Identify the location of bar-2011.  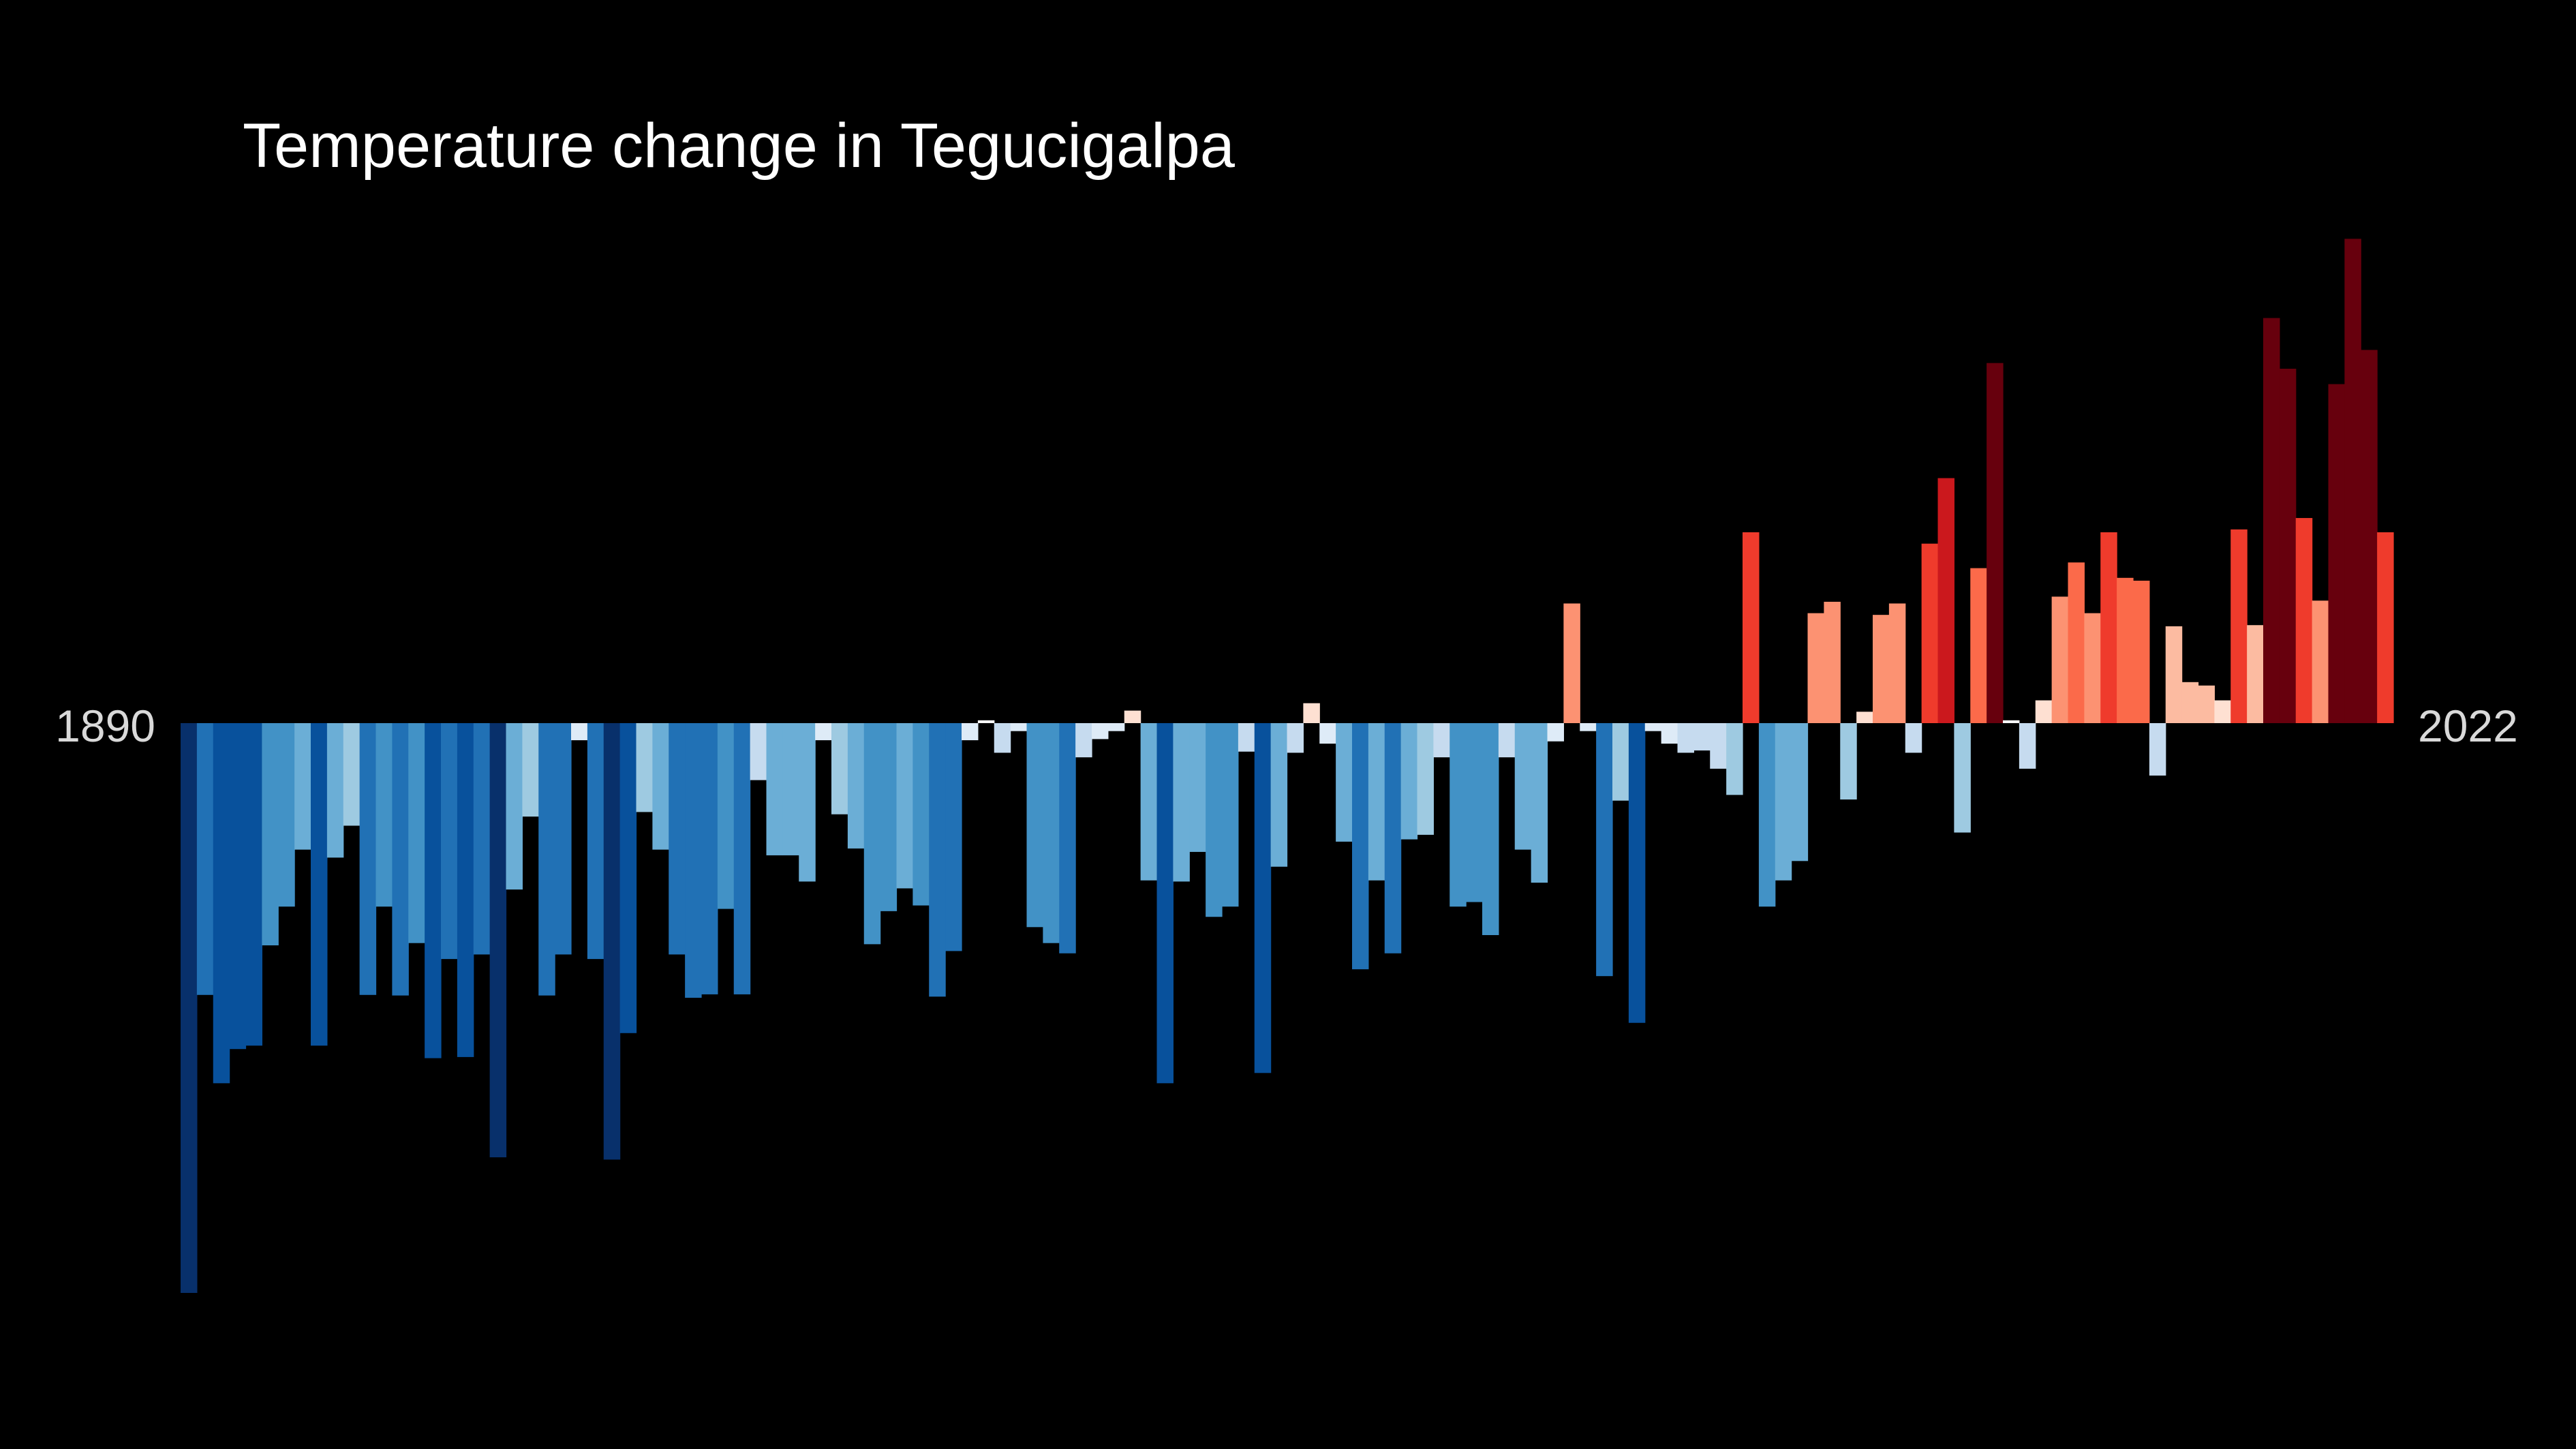
(2157, 749).